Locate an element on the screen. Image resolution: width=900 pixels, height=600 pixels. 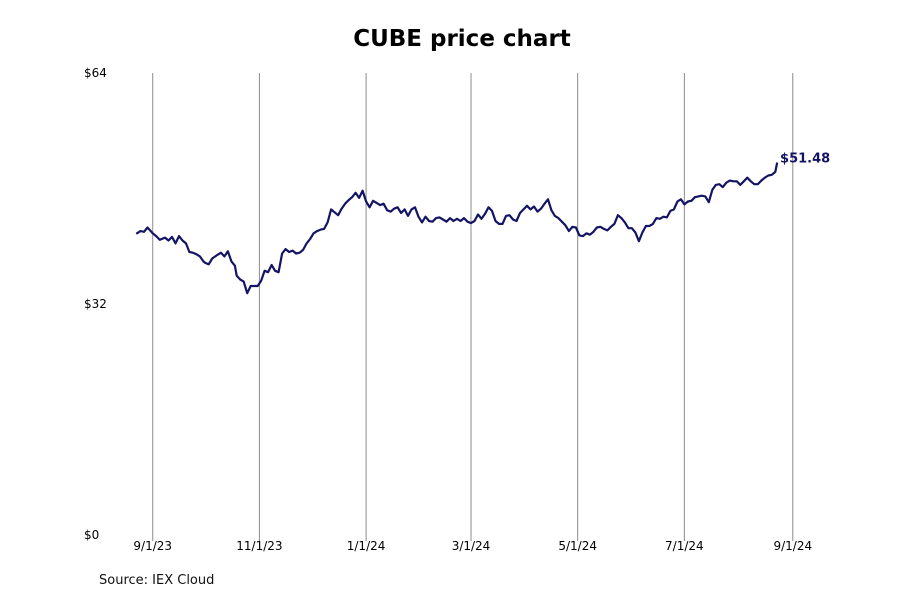
last-price-label: $51.48 is located at coordinates (805, 158).